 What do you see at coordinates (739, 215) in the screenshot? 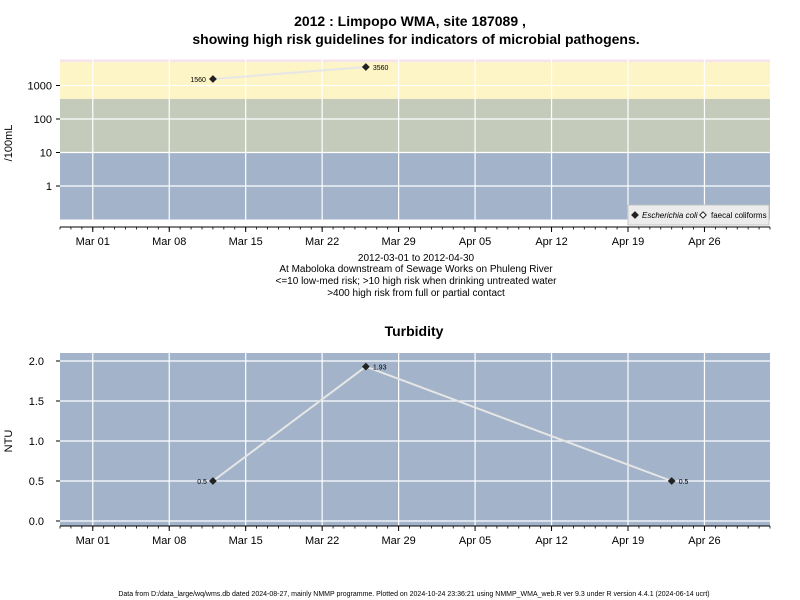
I see `legend-faecal-label: faecal coliforms` at bounding box center [739, 215].